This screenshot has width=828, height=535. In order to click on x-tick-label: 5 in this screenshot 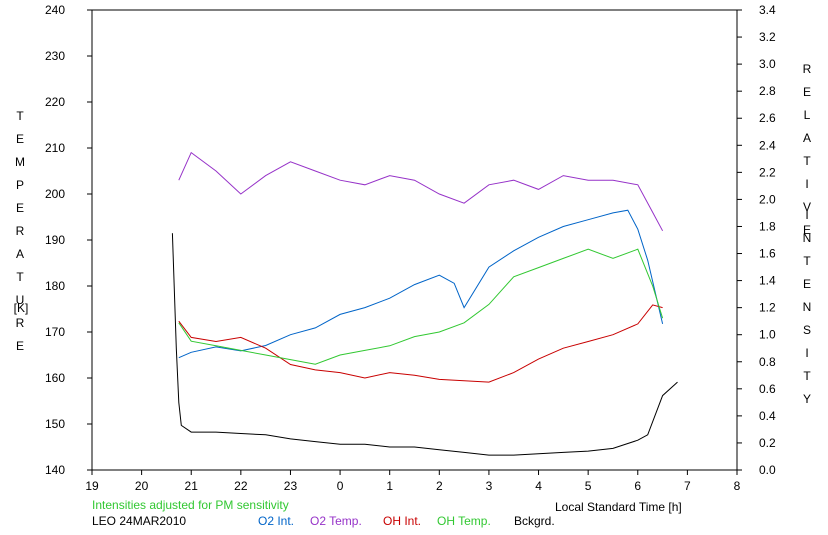, I will do `click(588, 486)`.